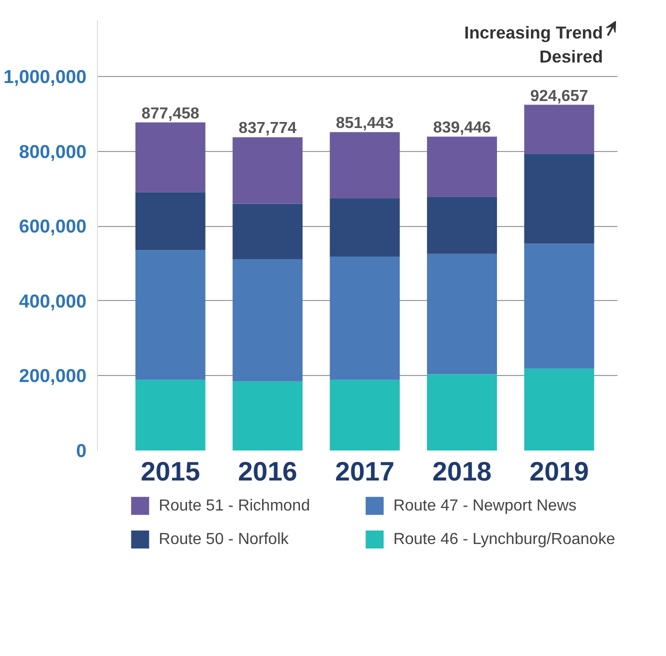 The width and height of the screenshot is (666, 656). Describe the element at coordinates (53, 375) in the screenshot. I see `y-tick-label: 200,000` at that location.